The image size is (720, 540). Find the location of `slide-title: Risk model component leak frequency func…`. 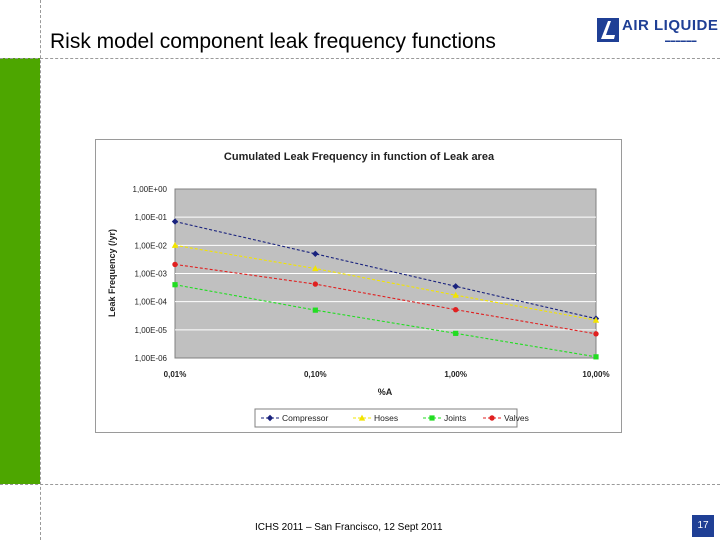

slide-title: Risk model component leak frequency func… is located at coordinates (273, 41).